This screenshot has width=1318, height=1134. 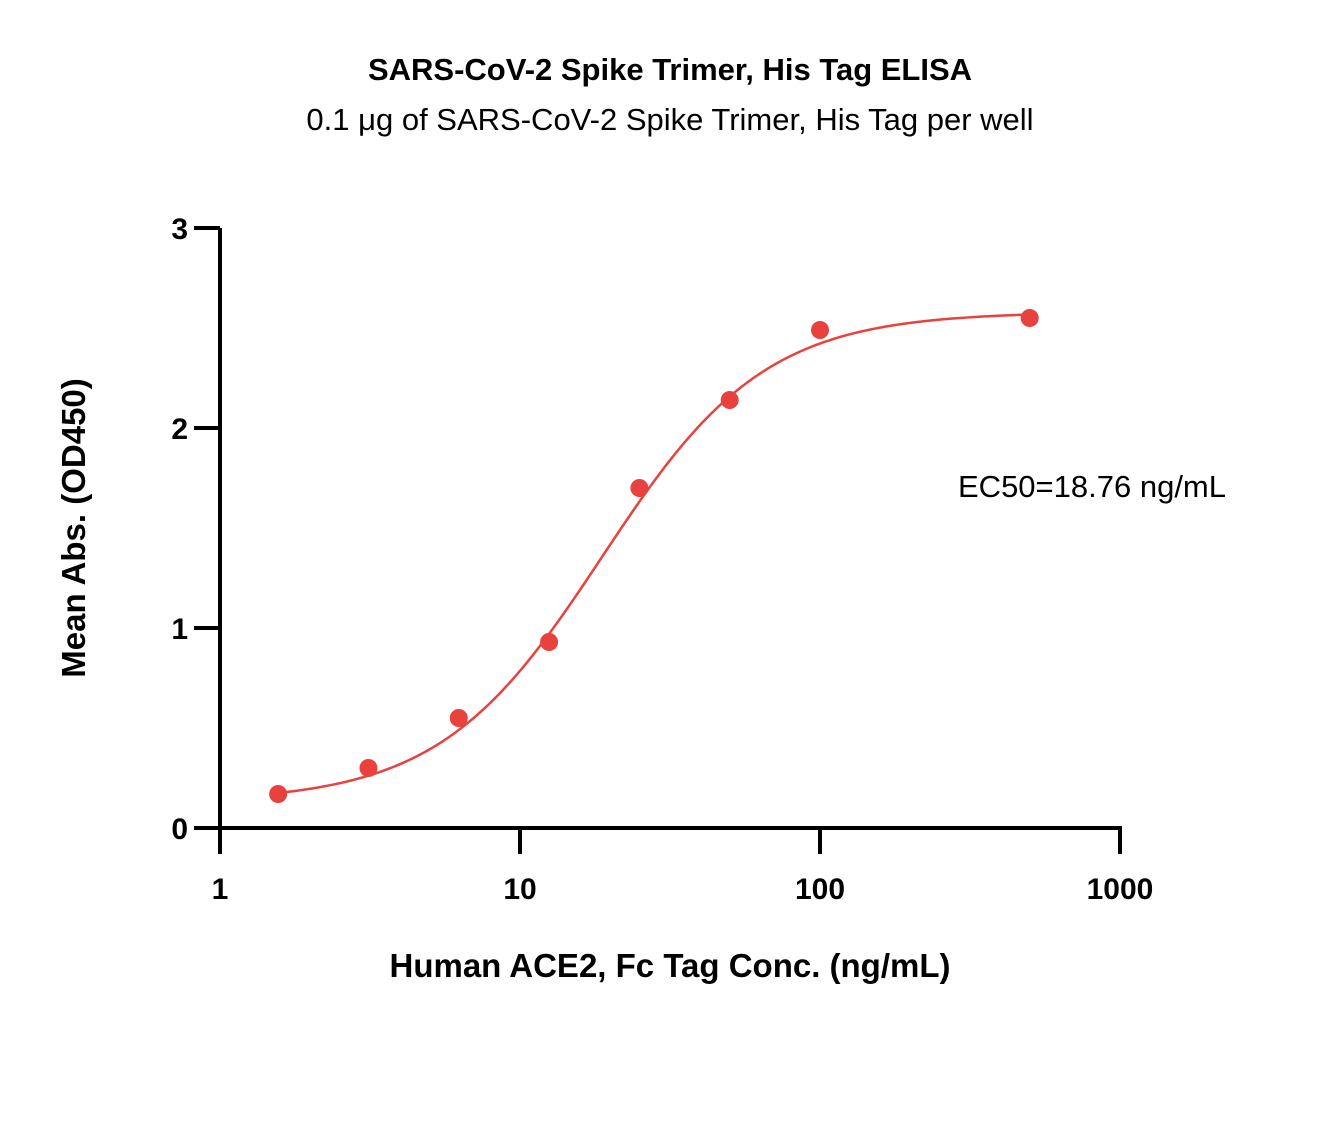 I want to click on y-axis-ticks: 0 1 2 3, so click(x=195, y=529).